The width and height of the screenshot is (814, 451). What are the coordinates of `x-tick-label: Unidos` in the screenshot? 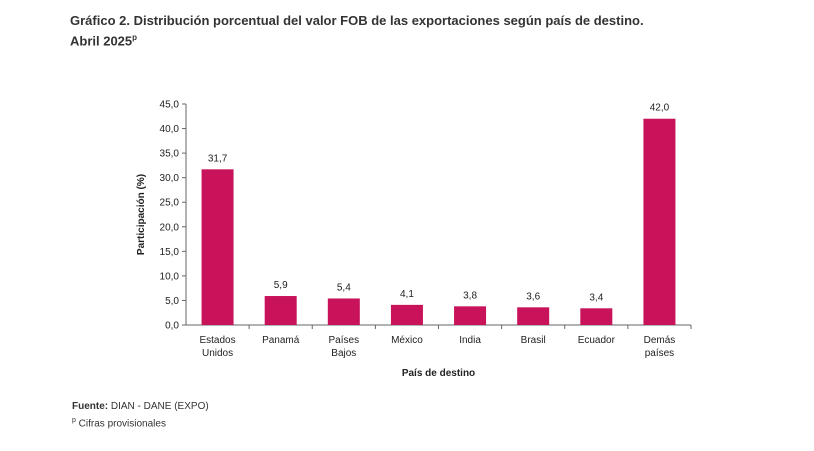 It's located at (217, 353).